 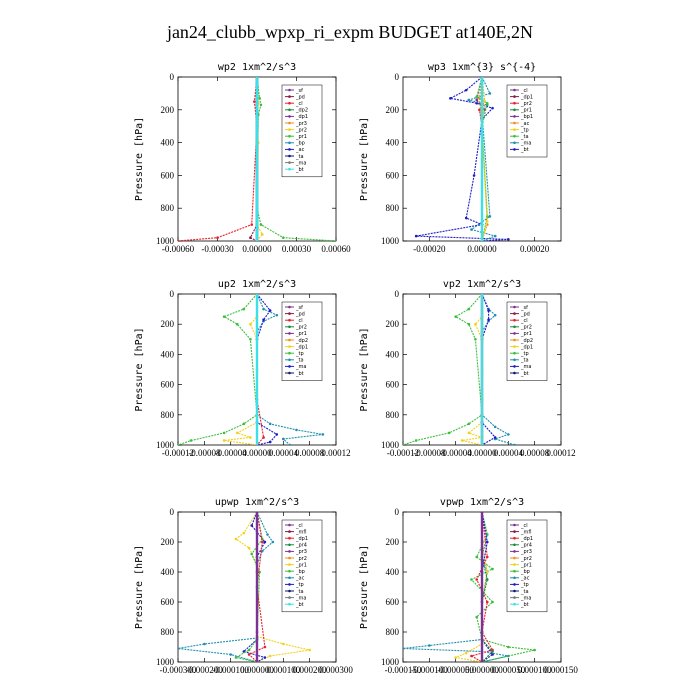 What do you see at coordinates (524, 150) in the screenshot?
I see `legend-entry: _bt` at bounding box center [524, 150].